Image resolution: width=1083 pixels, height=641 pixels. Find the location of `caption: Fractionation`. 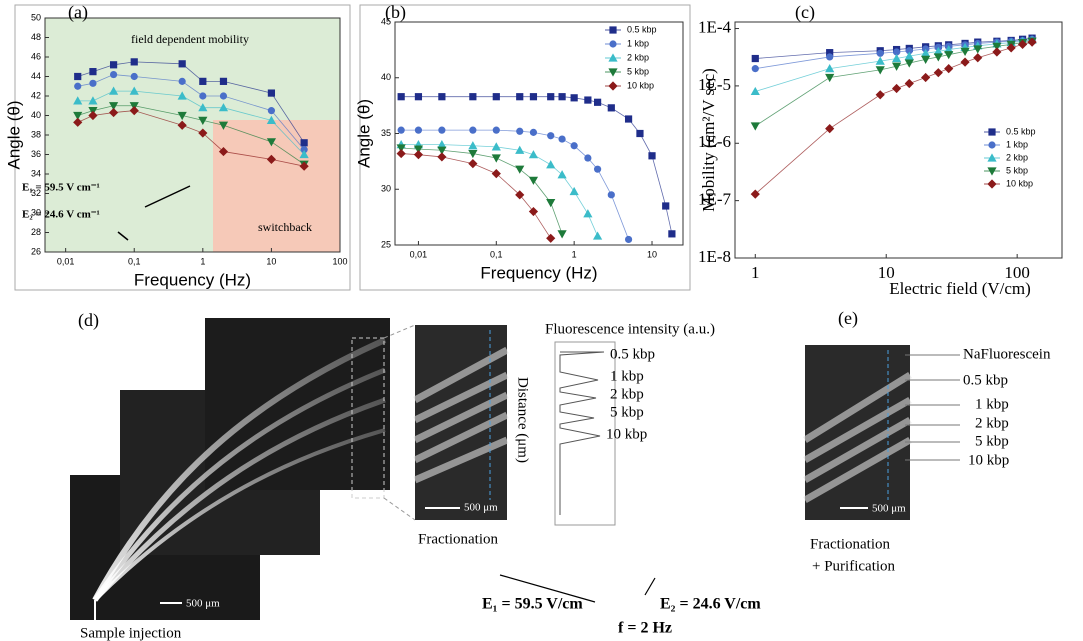

caption: Fractionation is located at coordinates (850, 544).